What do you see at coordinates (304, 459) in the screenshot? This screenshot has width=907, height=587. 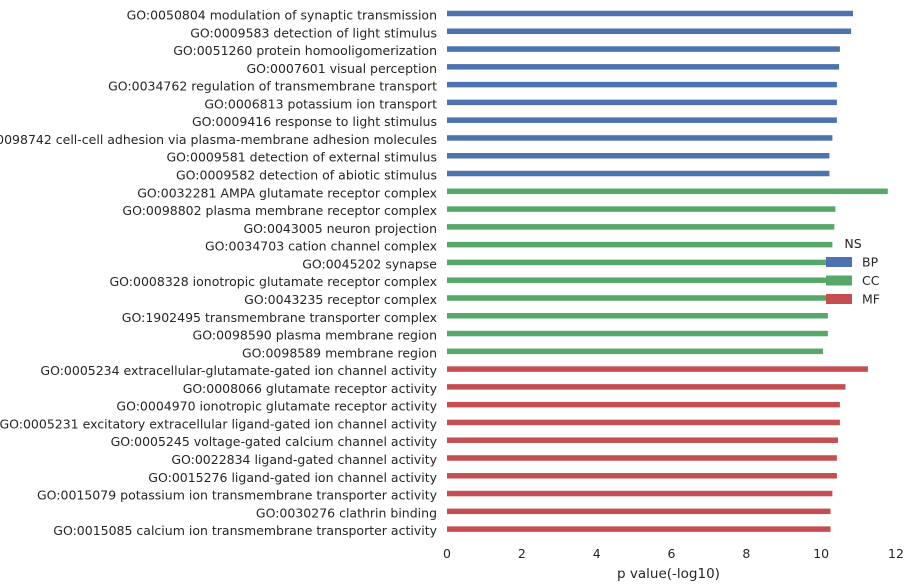 I see `category-label: GO:0022834 ligand-gated channel activity` at bounding box center [304, 459].